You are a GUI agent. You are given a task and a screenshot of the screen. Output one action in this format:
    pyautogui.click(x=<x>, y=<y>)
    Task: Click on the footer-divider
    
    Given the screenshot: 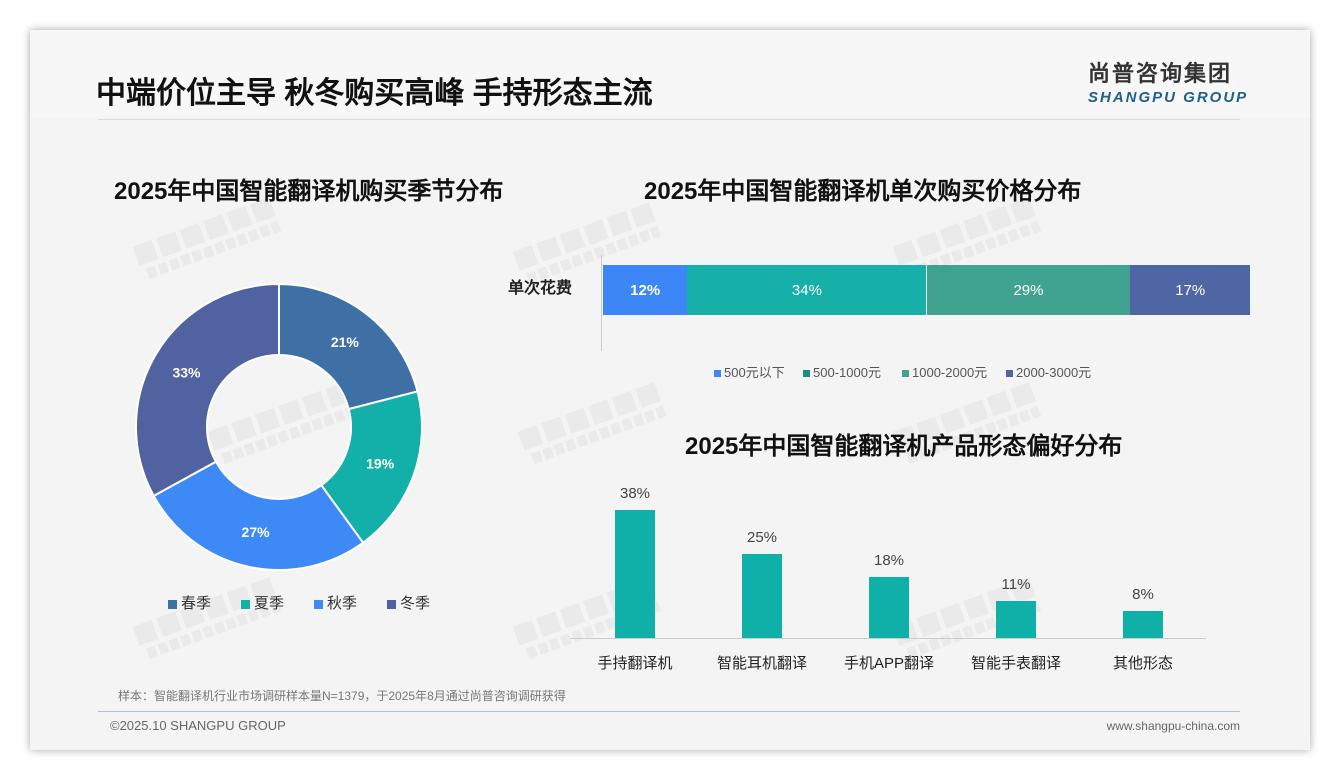 What is the action you would take?
    pyautogui.click(x=669, y=711)
    